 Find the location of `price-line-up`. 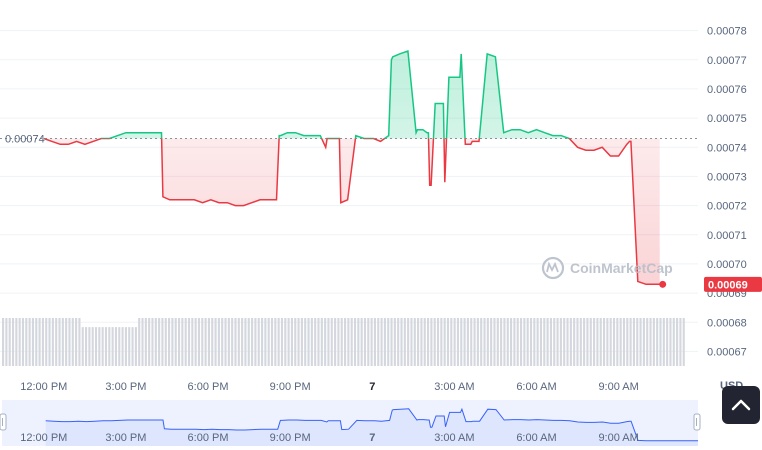

price-line-up is located at coordinates (307, 94).